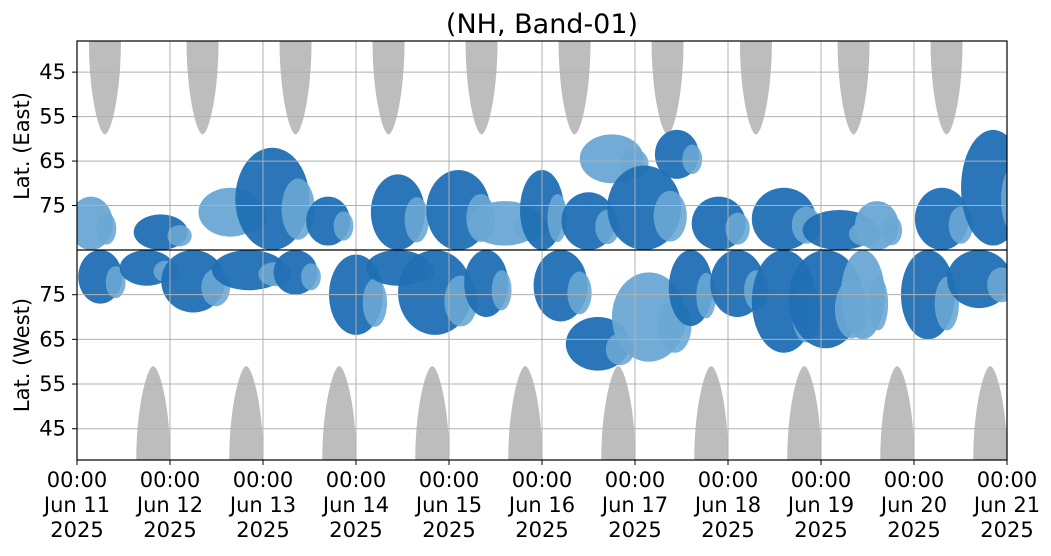  I want to click on x-tick-date: Jun 18, so click(727, 505).